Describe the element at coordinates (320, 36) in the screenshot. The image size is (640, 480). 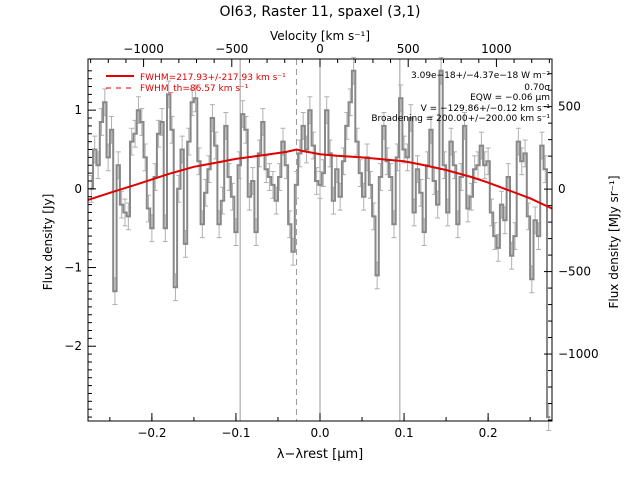
I see `top-axis-label: Velocity [km s⁻¹]` at that location.